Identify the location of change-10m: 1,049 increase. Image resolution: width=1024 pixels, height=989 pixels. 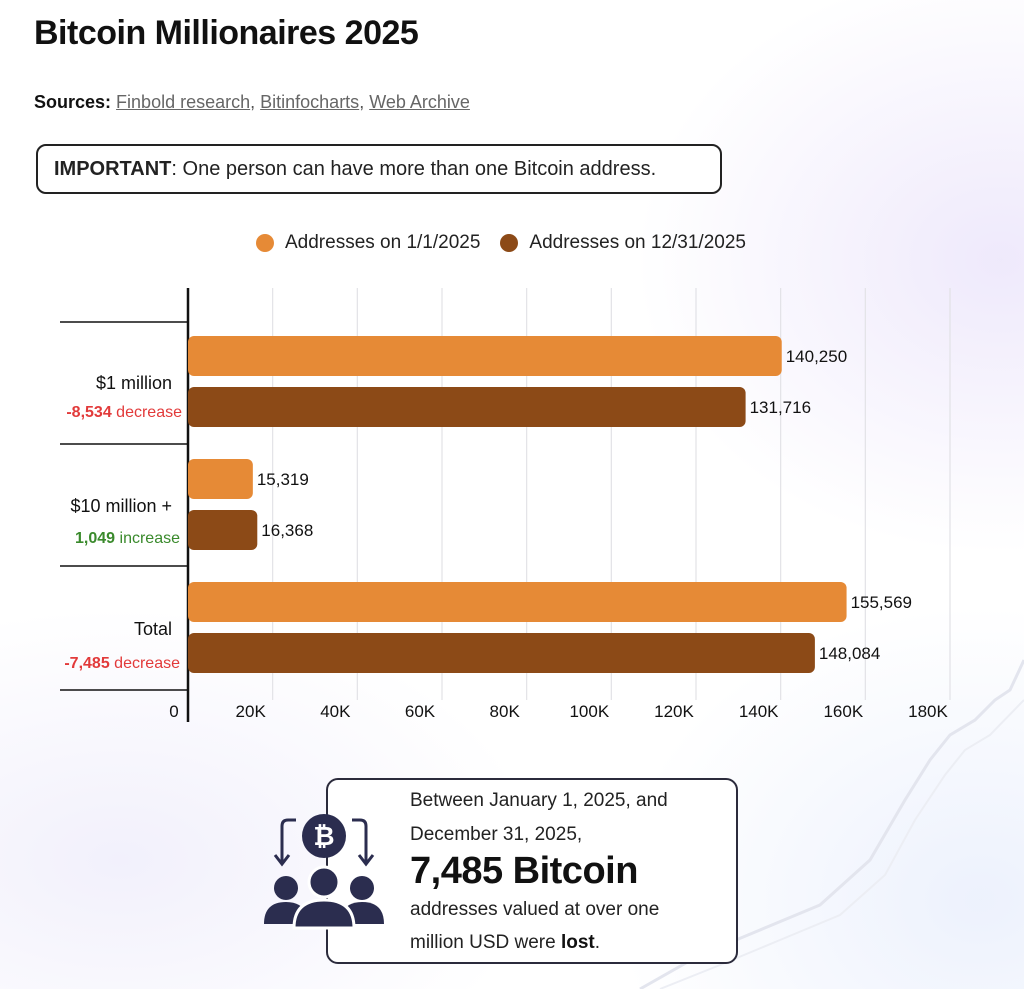
(105, 539).